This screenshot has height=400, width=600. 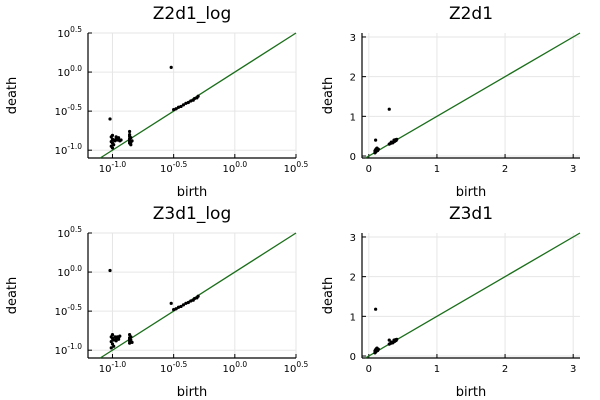 I want to click on chart-title: Z2d1_log, so click(x=192, y=14).